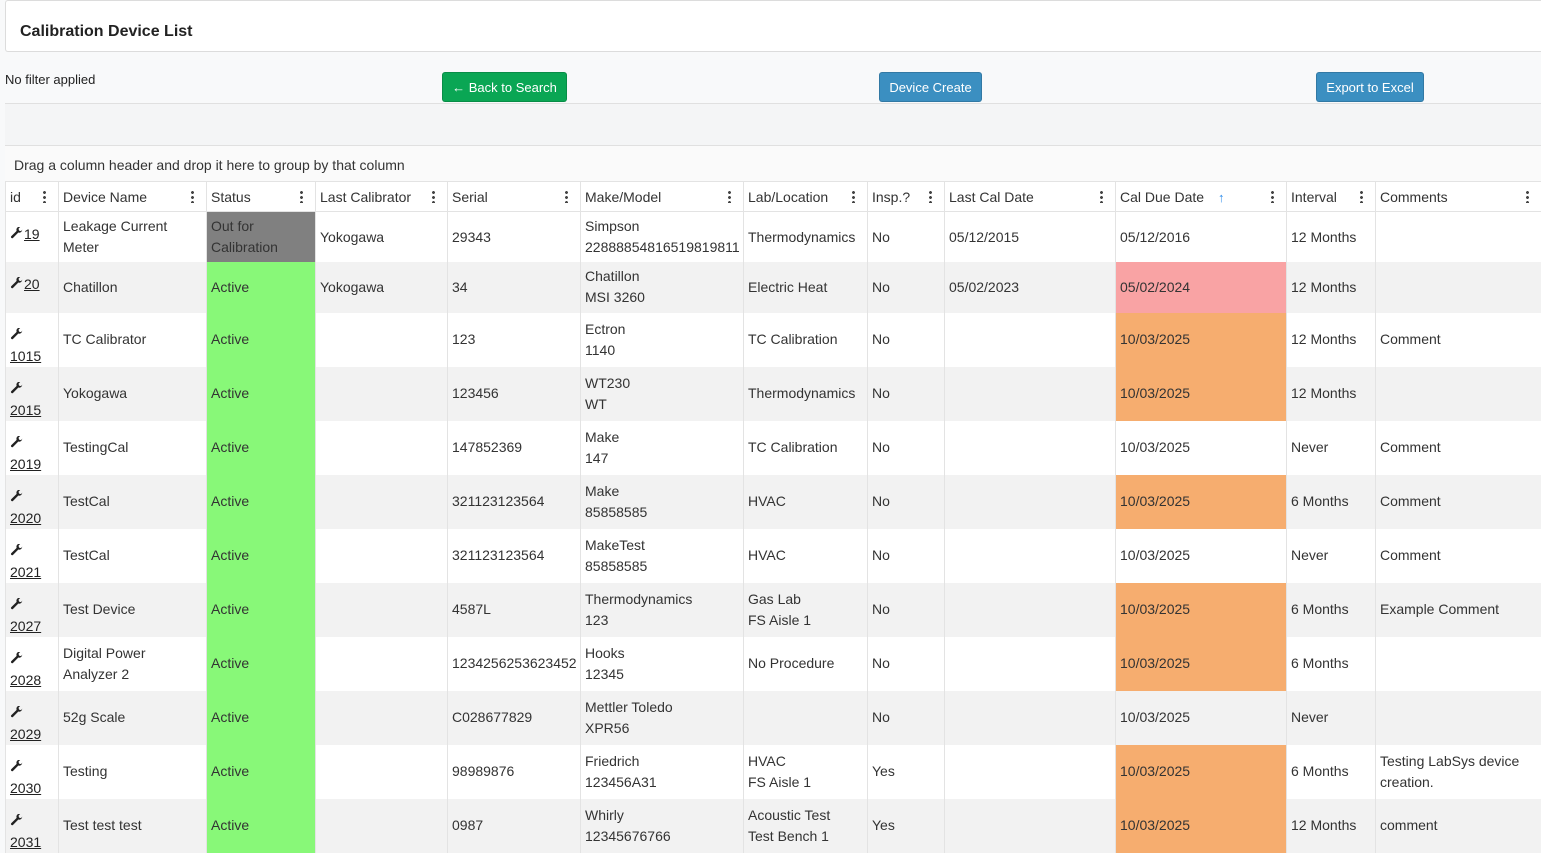  What do you see at coordinates (662, 610) in the screenshot?
I see `table-cell: Thermodynamics 123` at bounding box center [662, 610].